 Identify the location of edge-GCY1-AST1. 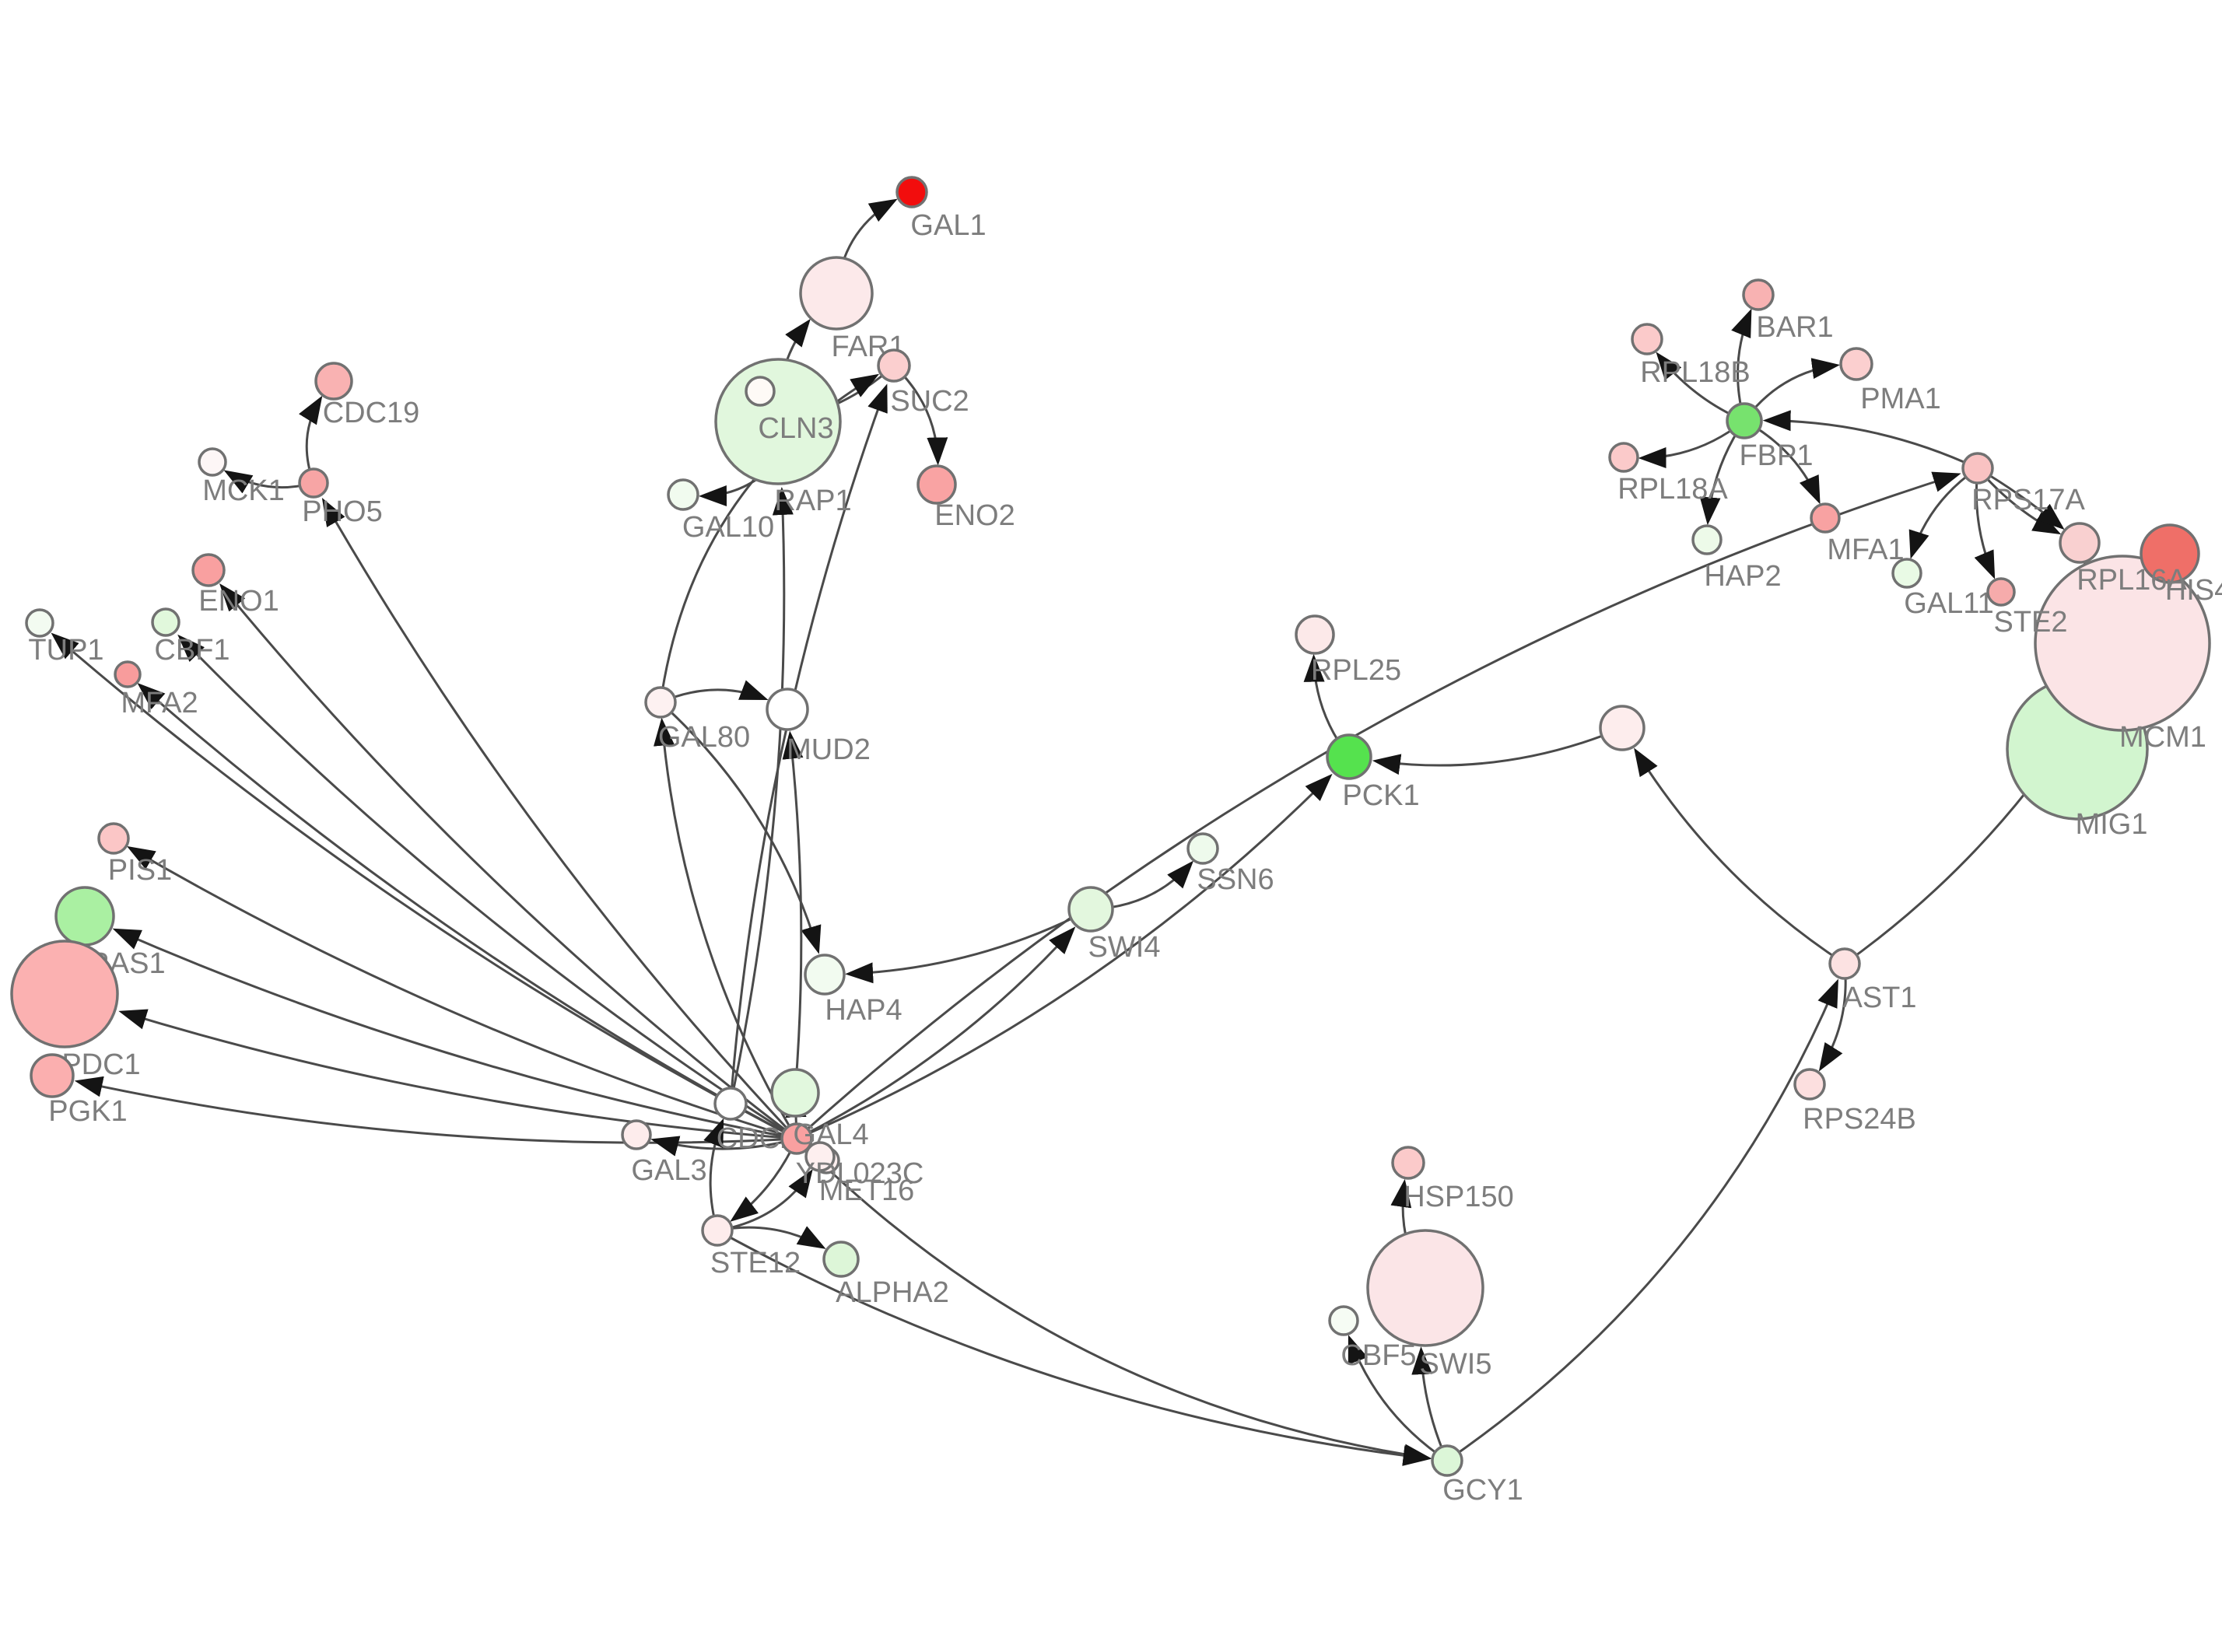
(1642, 1220).